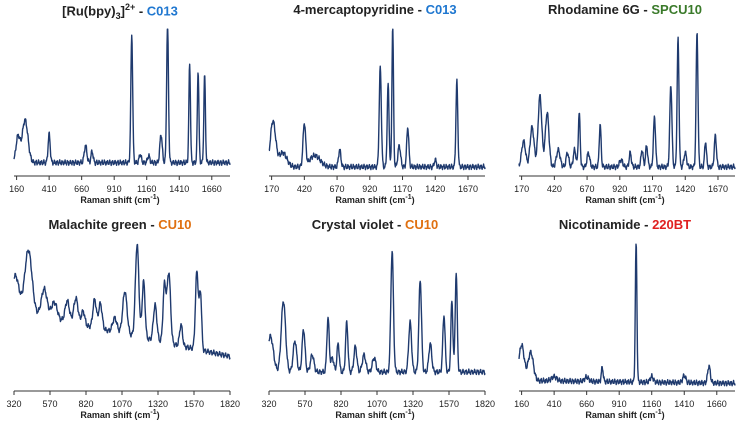 The height and width of the screenshot is (430, 750). What do you see at coordinates (676, 9) in the screenshot?
I see `substrate-label: SPCU10` at bounding box center [676, 9].